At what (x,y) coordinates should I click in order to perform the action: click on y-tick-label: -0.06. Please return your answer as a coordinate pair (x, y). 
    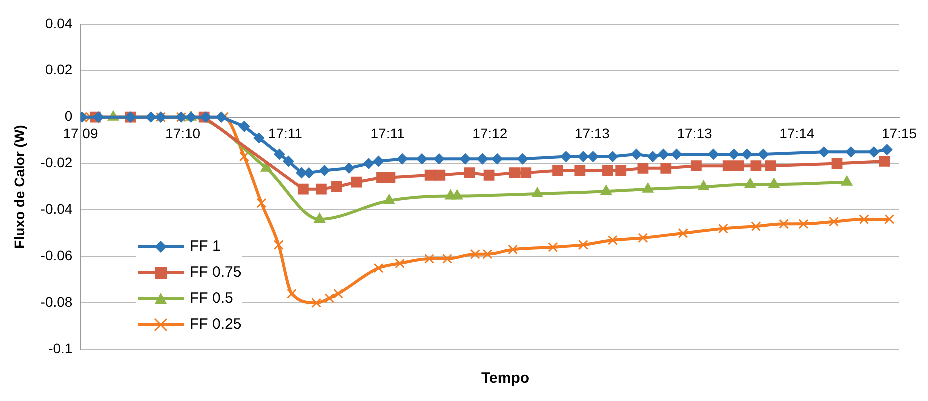
    Looking at the image, I should click on (56, 256).